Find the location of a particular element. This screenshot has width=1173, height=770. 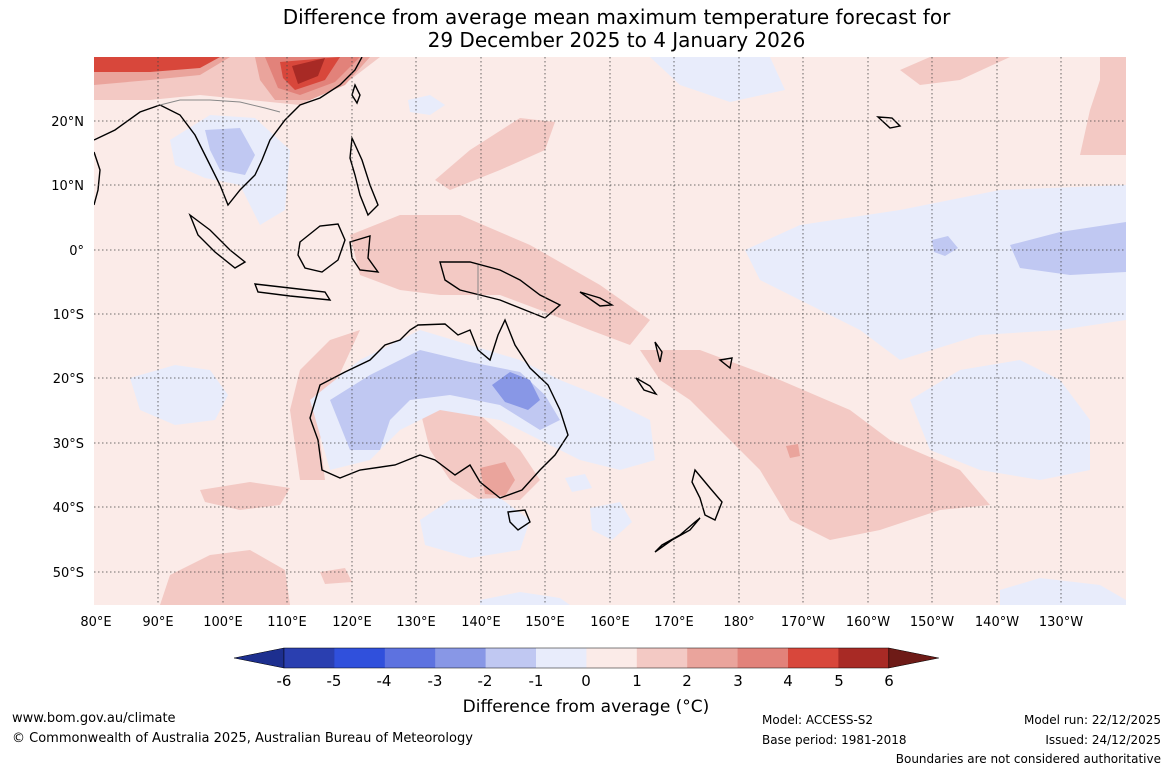

lon-label: 180° is located at coordinates (738, 622).